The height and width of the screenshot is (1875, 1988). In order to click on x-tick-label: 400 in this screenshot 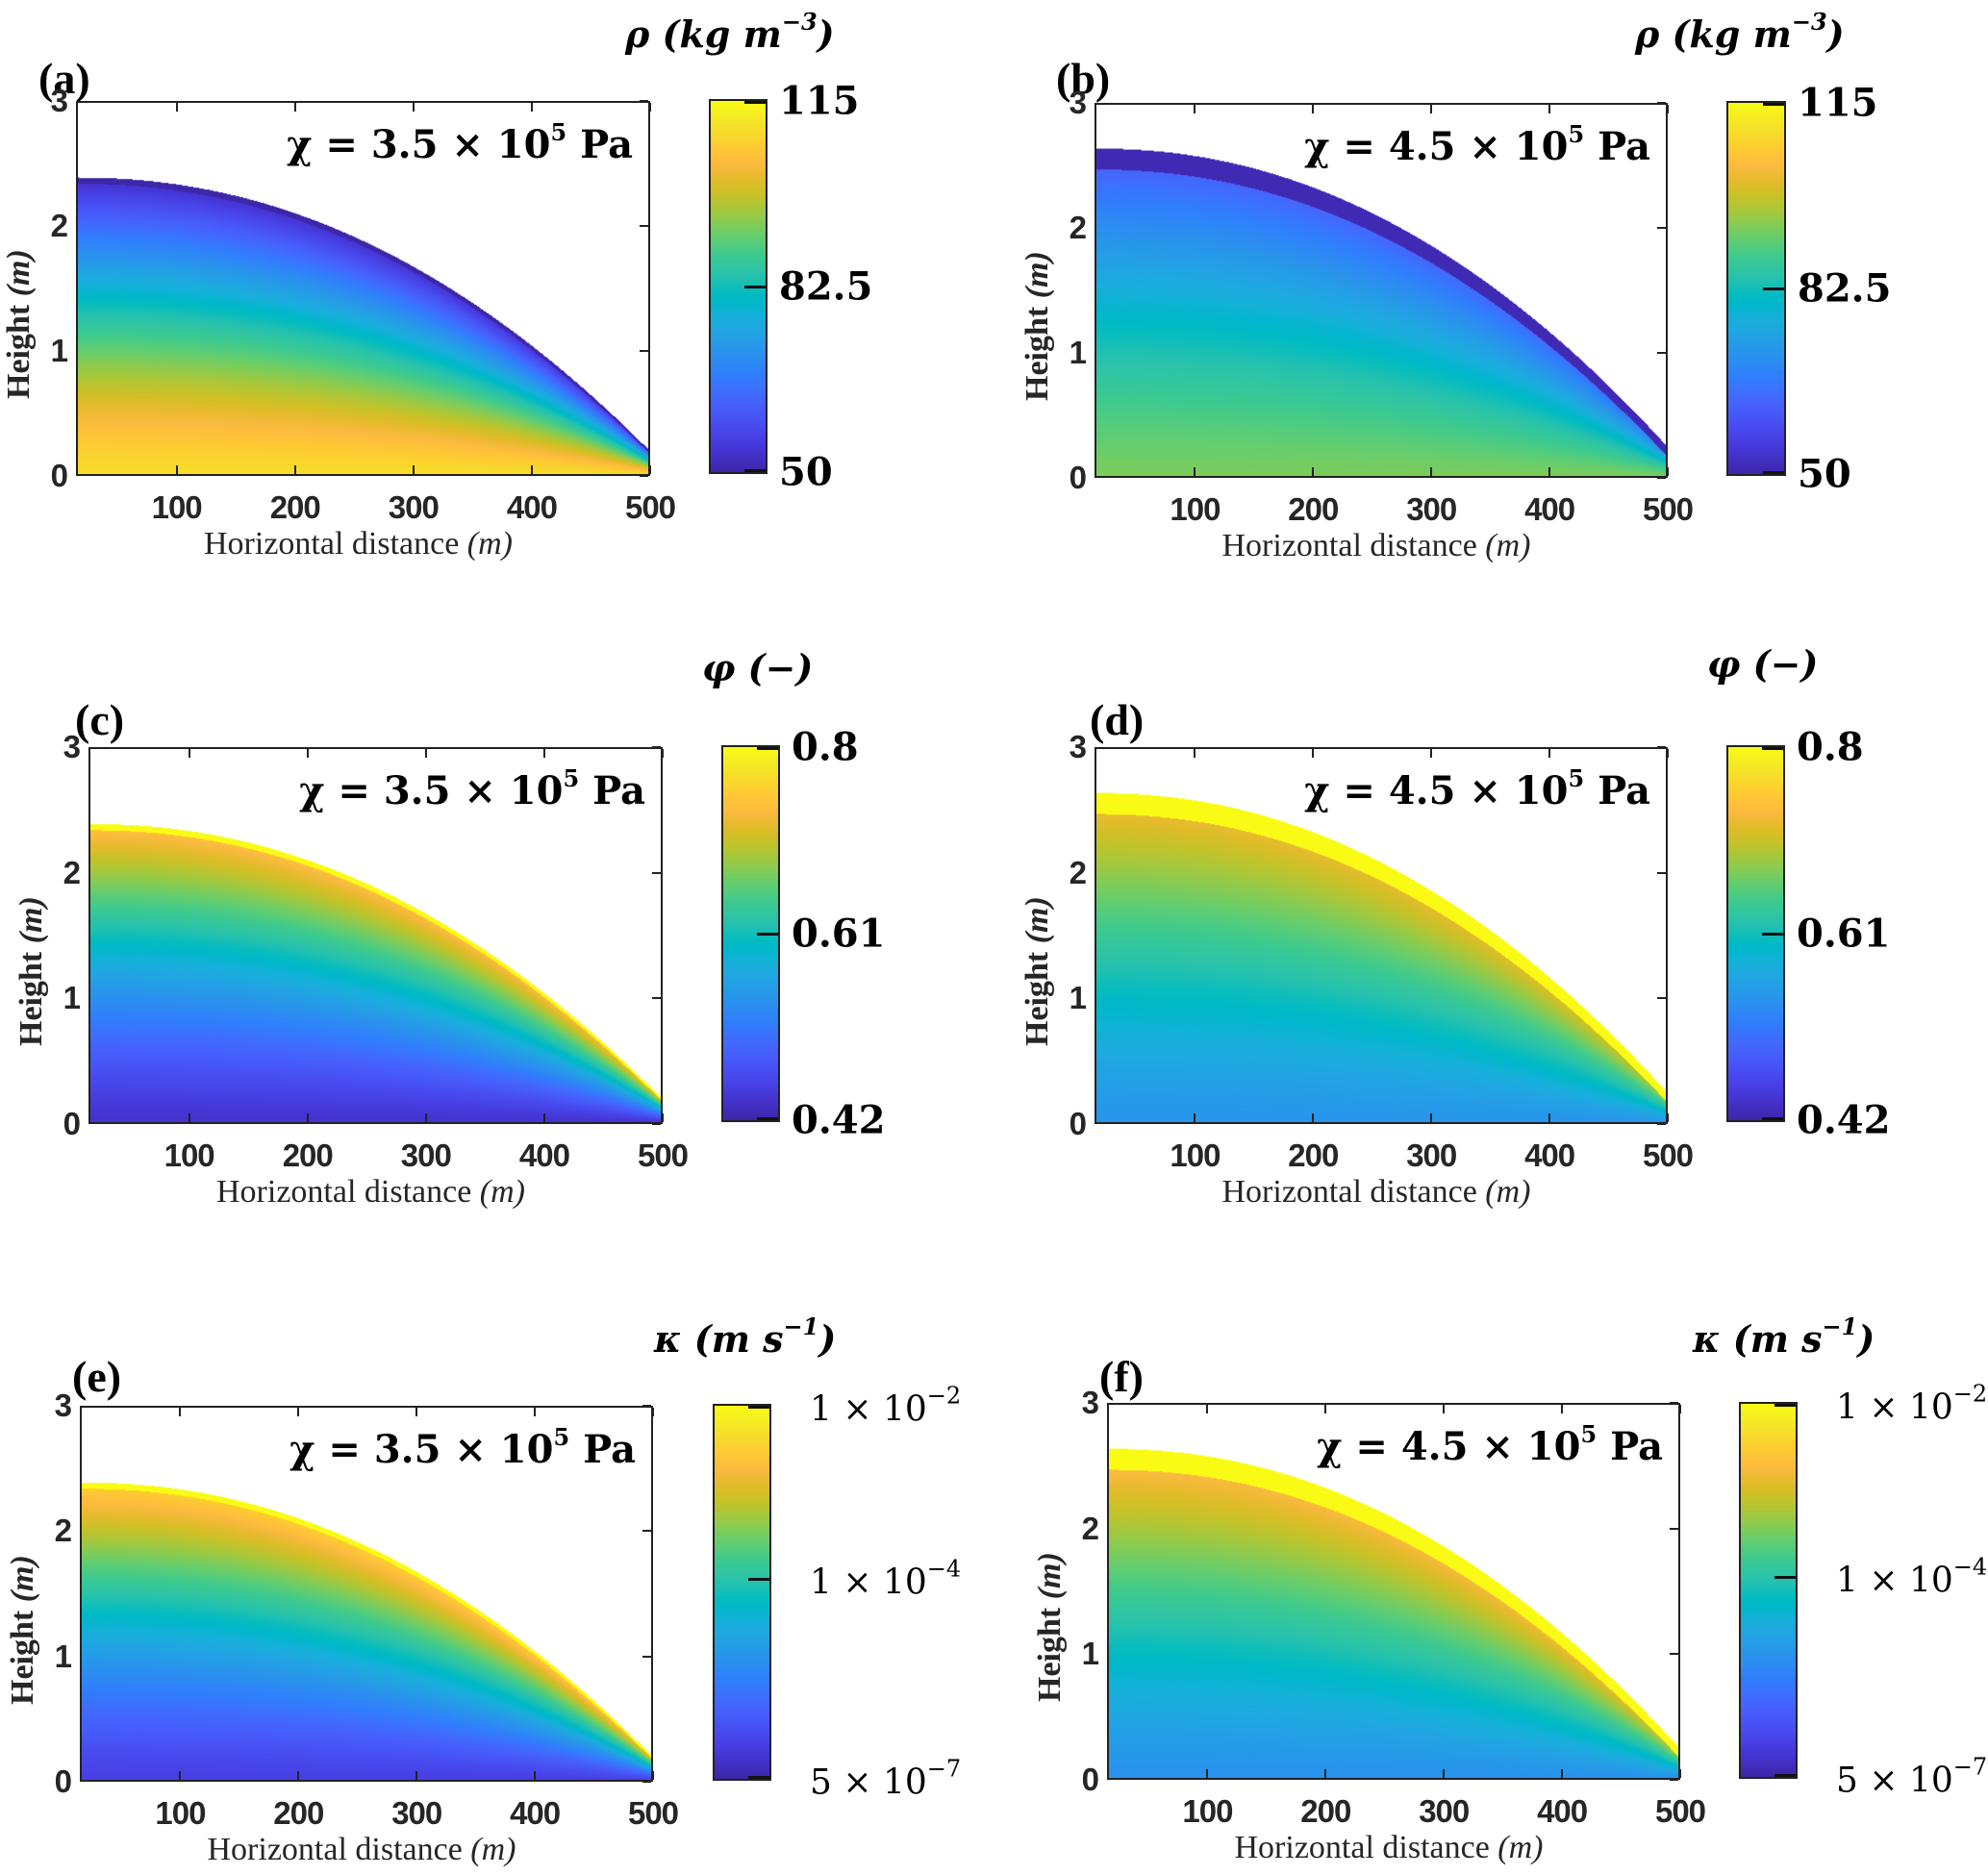, I will do `click(1549, 1155)`.